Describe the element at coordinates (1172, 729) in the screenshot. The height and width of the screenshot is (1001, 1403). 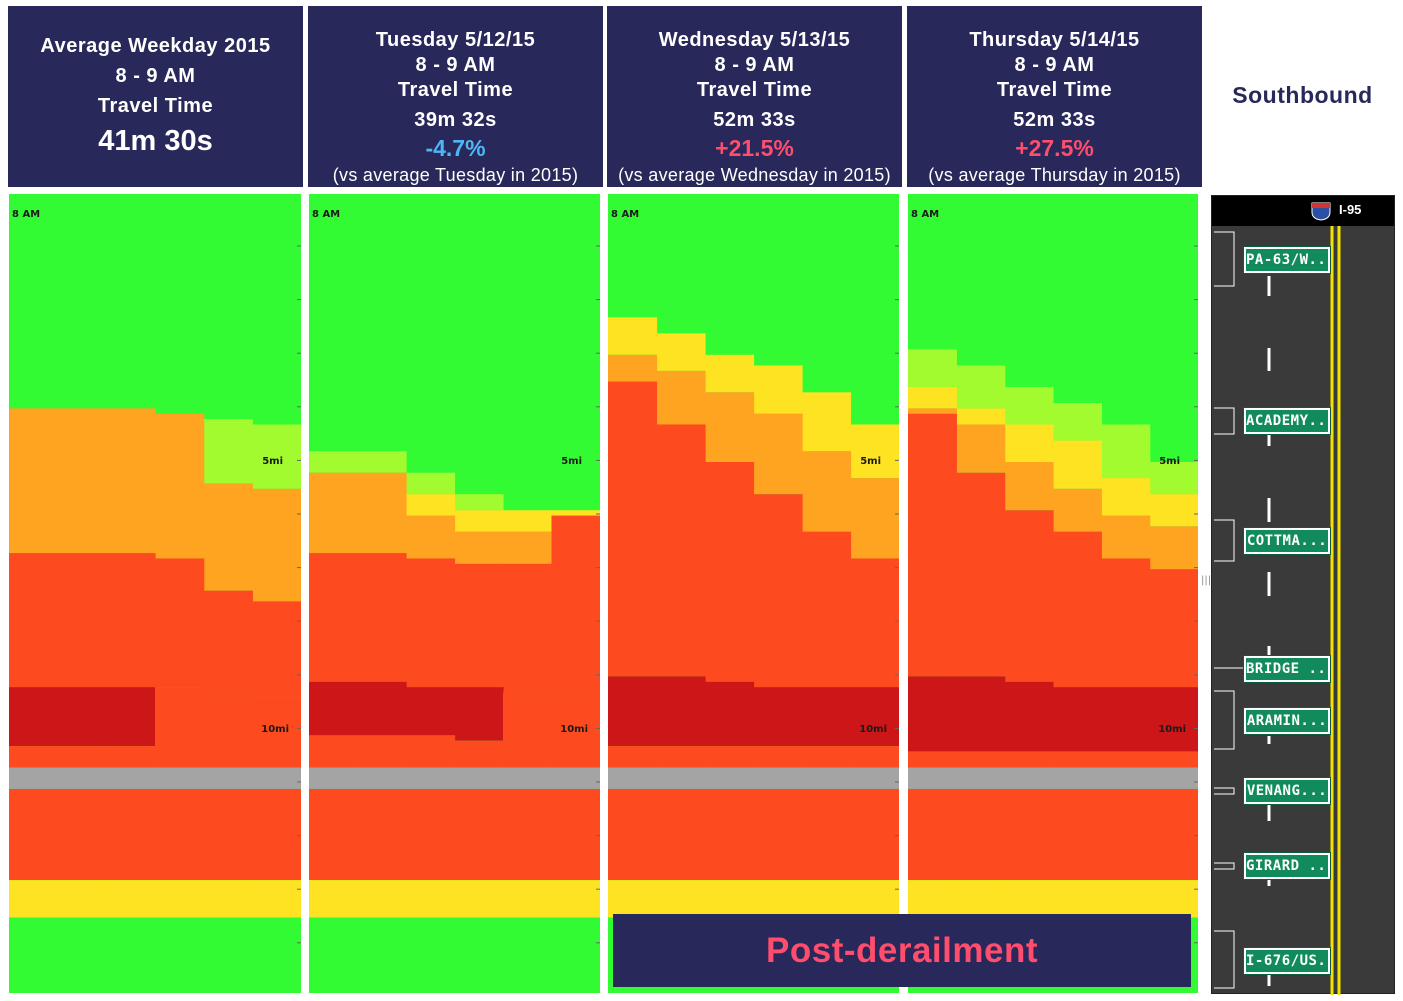
I see `distance-tick-10mi: 10mi` at that location.